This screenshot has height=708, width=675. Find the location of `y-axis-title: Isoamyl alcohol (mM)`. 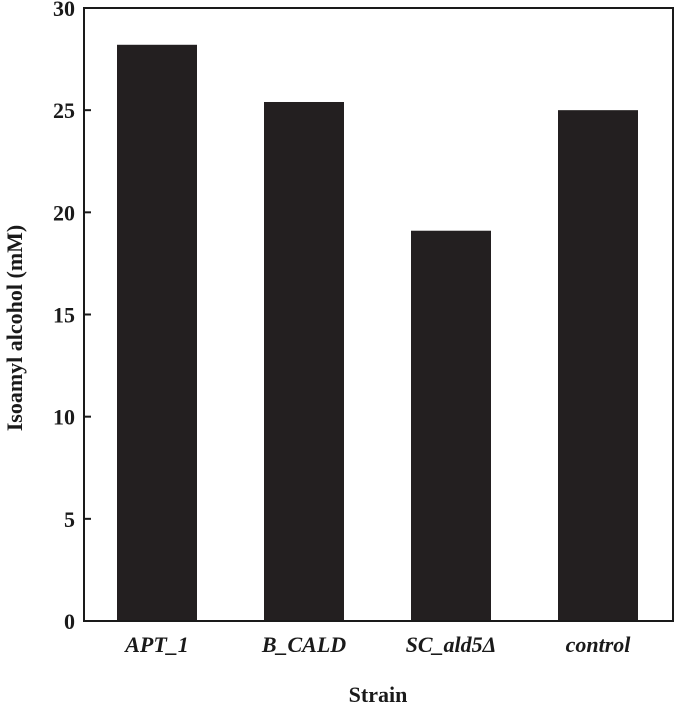

y-axis-title: Isoamyl alcohol (mM) is located at coordinates (14, 328).